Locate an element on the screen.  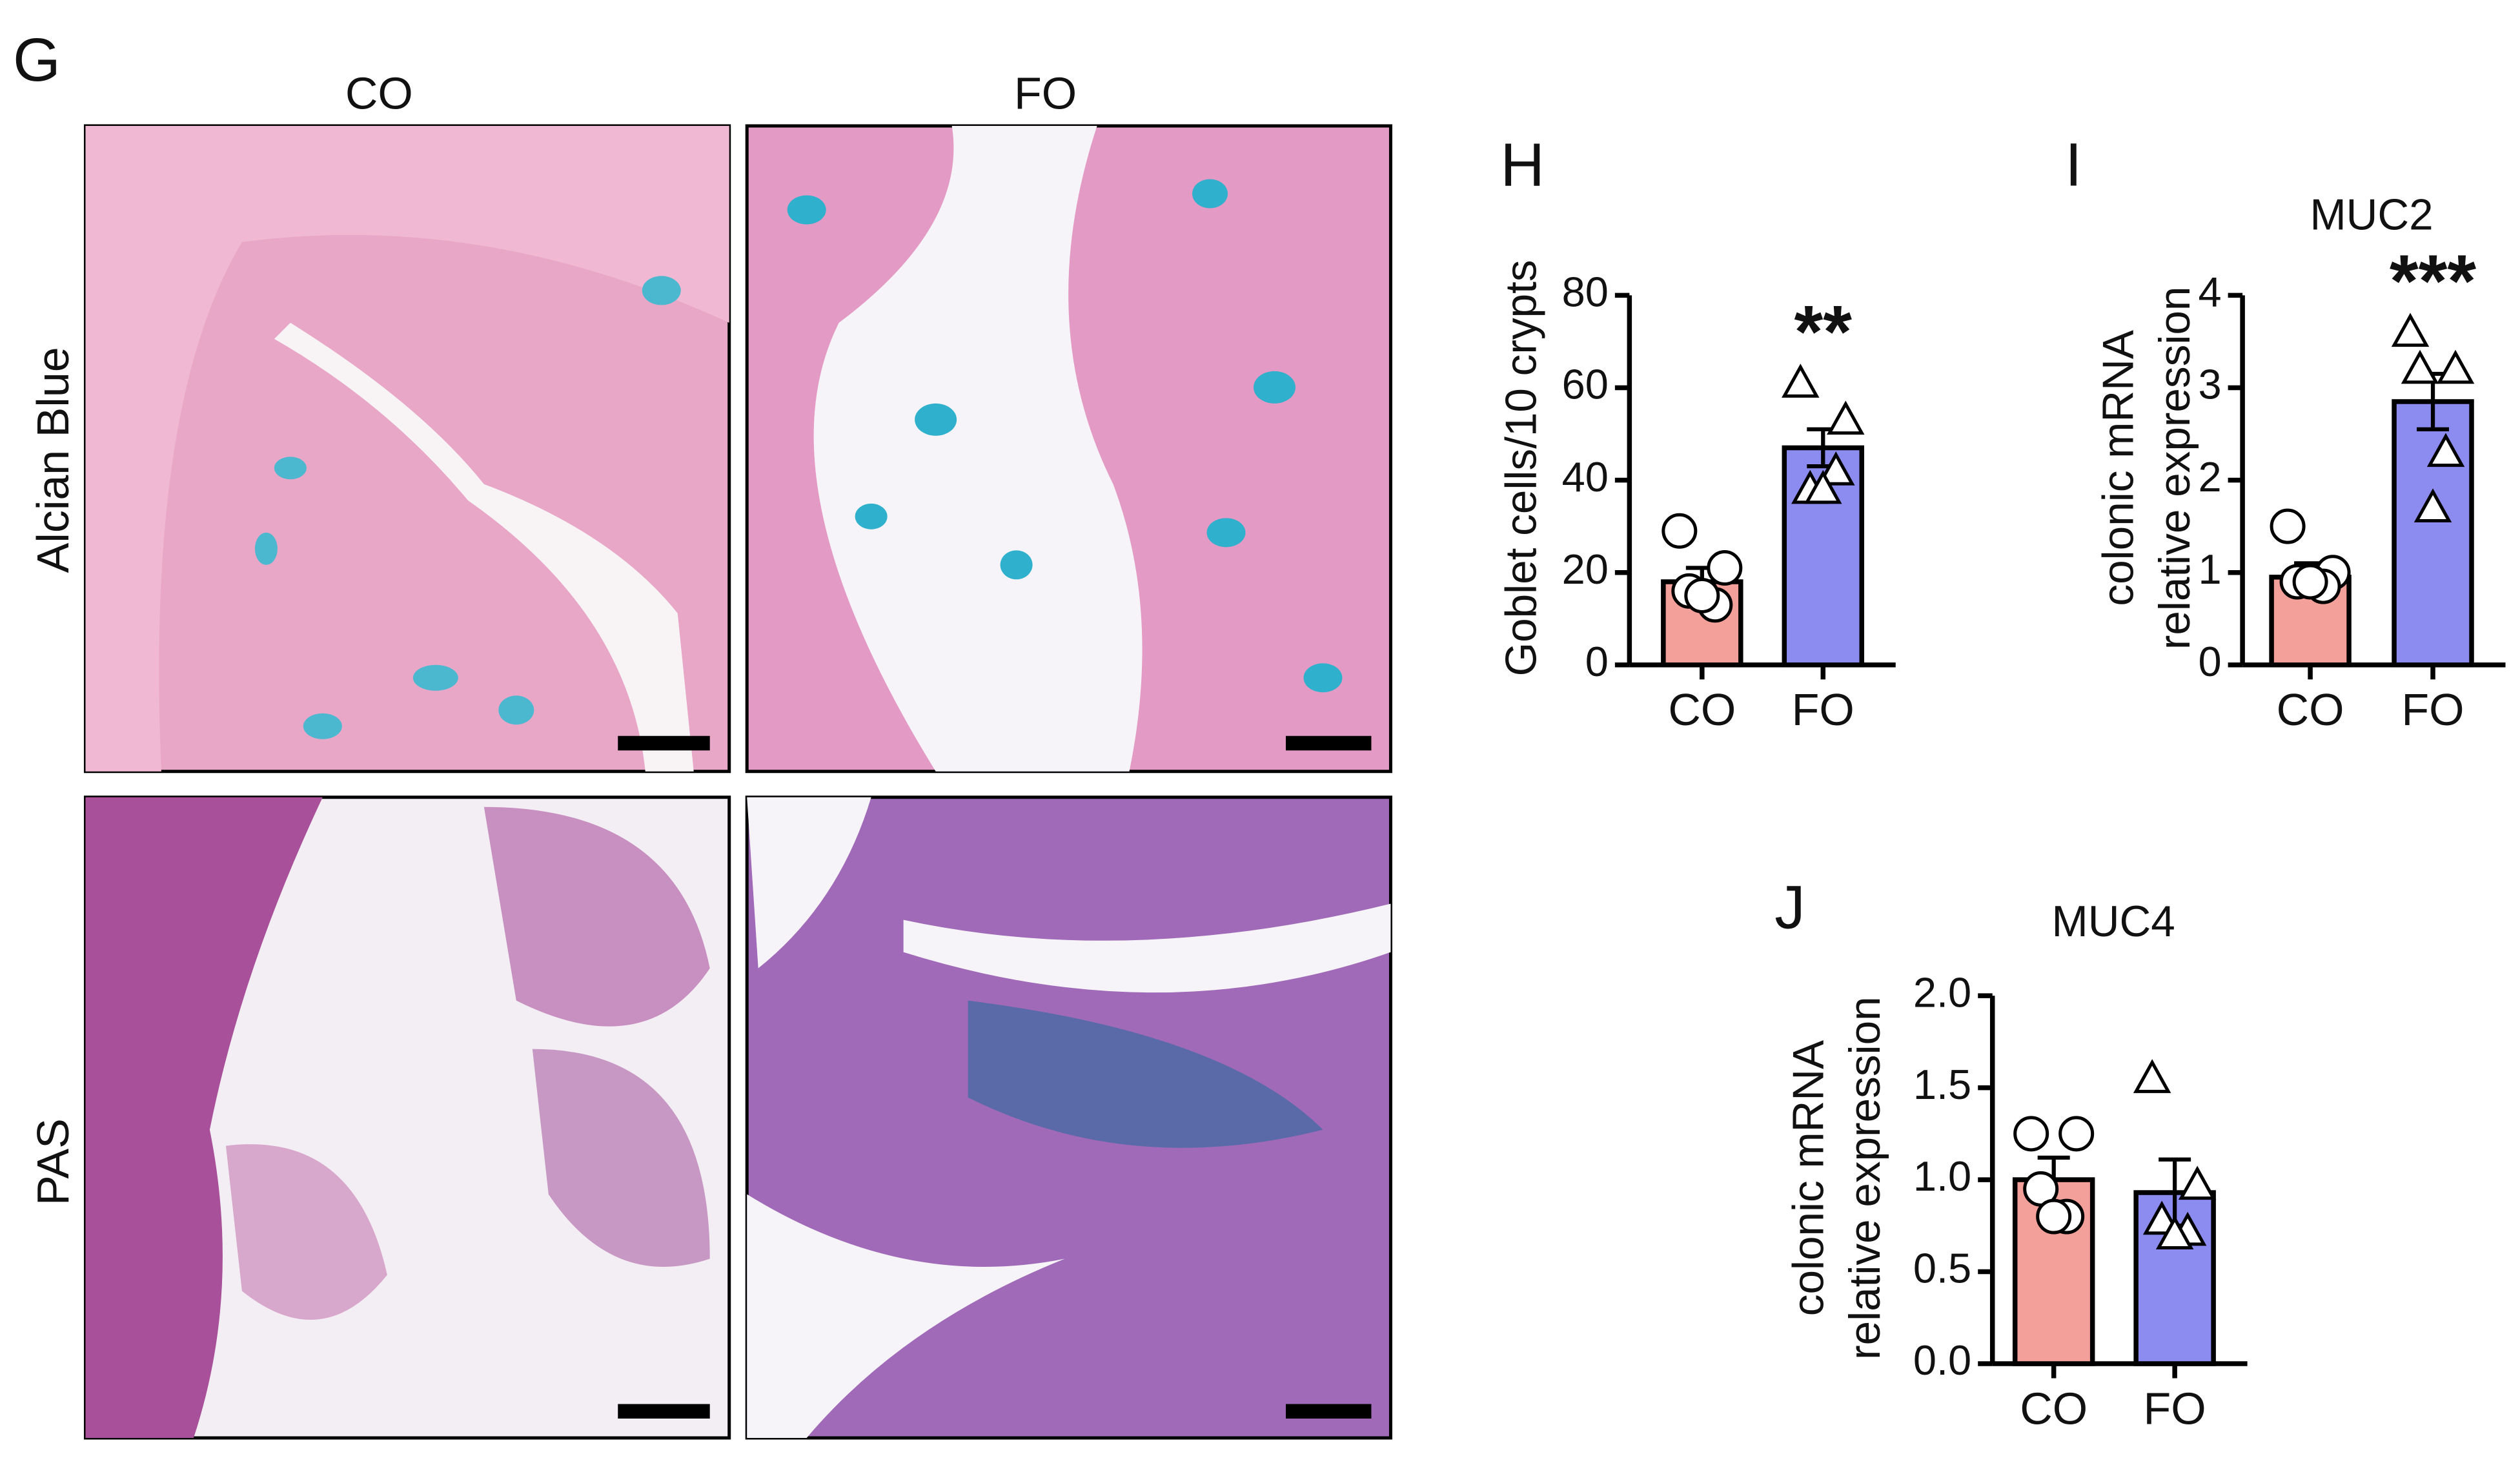
y-tick-label: 1 is located at coordinates (2209, 569).